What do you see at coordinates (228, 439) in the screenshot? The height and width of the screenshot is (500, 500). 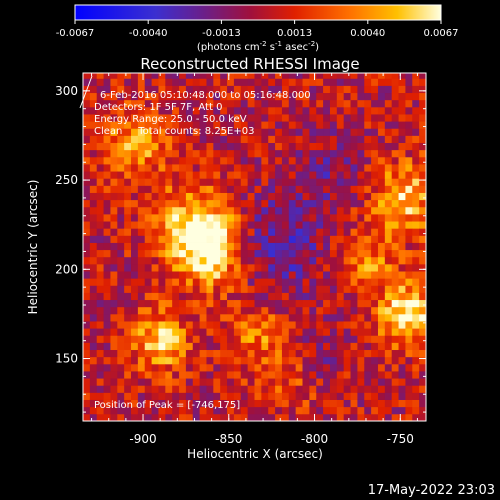 I see `x-tick-label: -850` at bounding box center [228, 439].